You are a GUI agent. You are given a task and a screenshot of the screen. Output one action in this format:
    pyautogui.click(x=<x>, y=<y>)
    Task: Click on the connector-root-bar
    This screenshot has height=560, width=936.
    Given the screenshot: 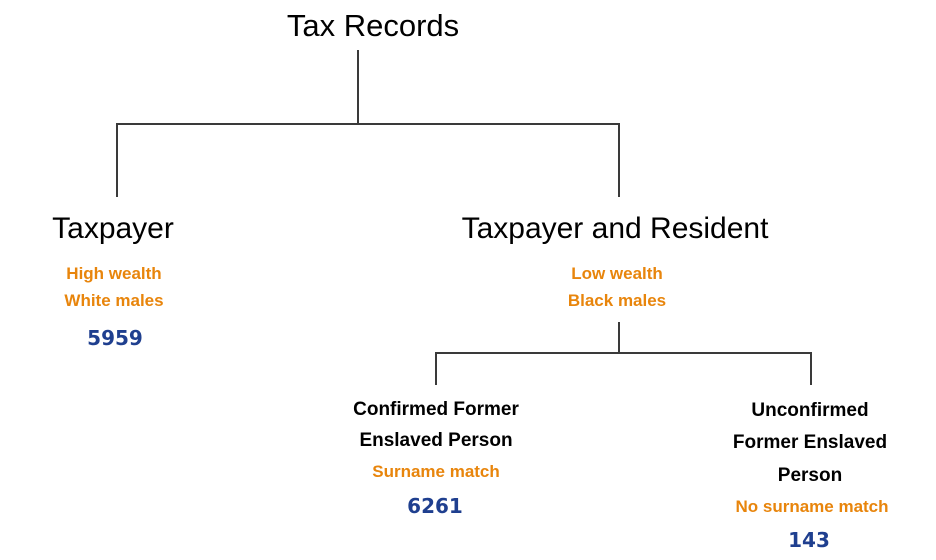 What is the action you would take?
    pyautogui.click(x=367, y=124)
    